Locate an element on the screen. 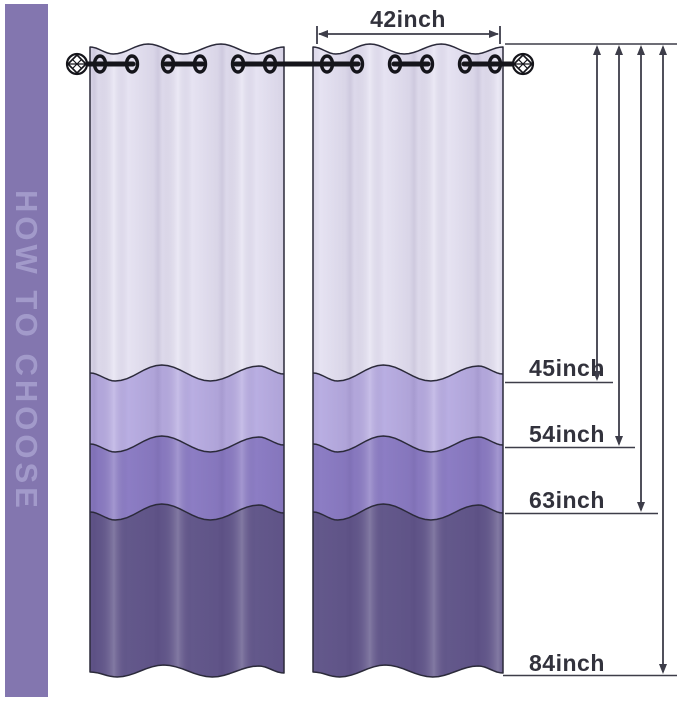  length-dimension-label-45: 45inch is located at coordinates (567, 368).